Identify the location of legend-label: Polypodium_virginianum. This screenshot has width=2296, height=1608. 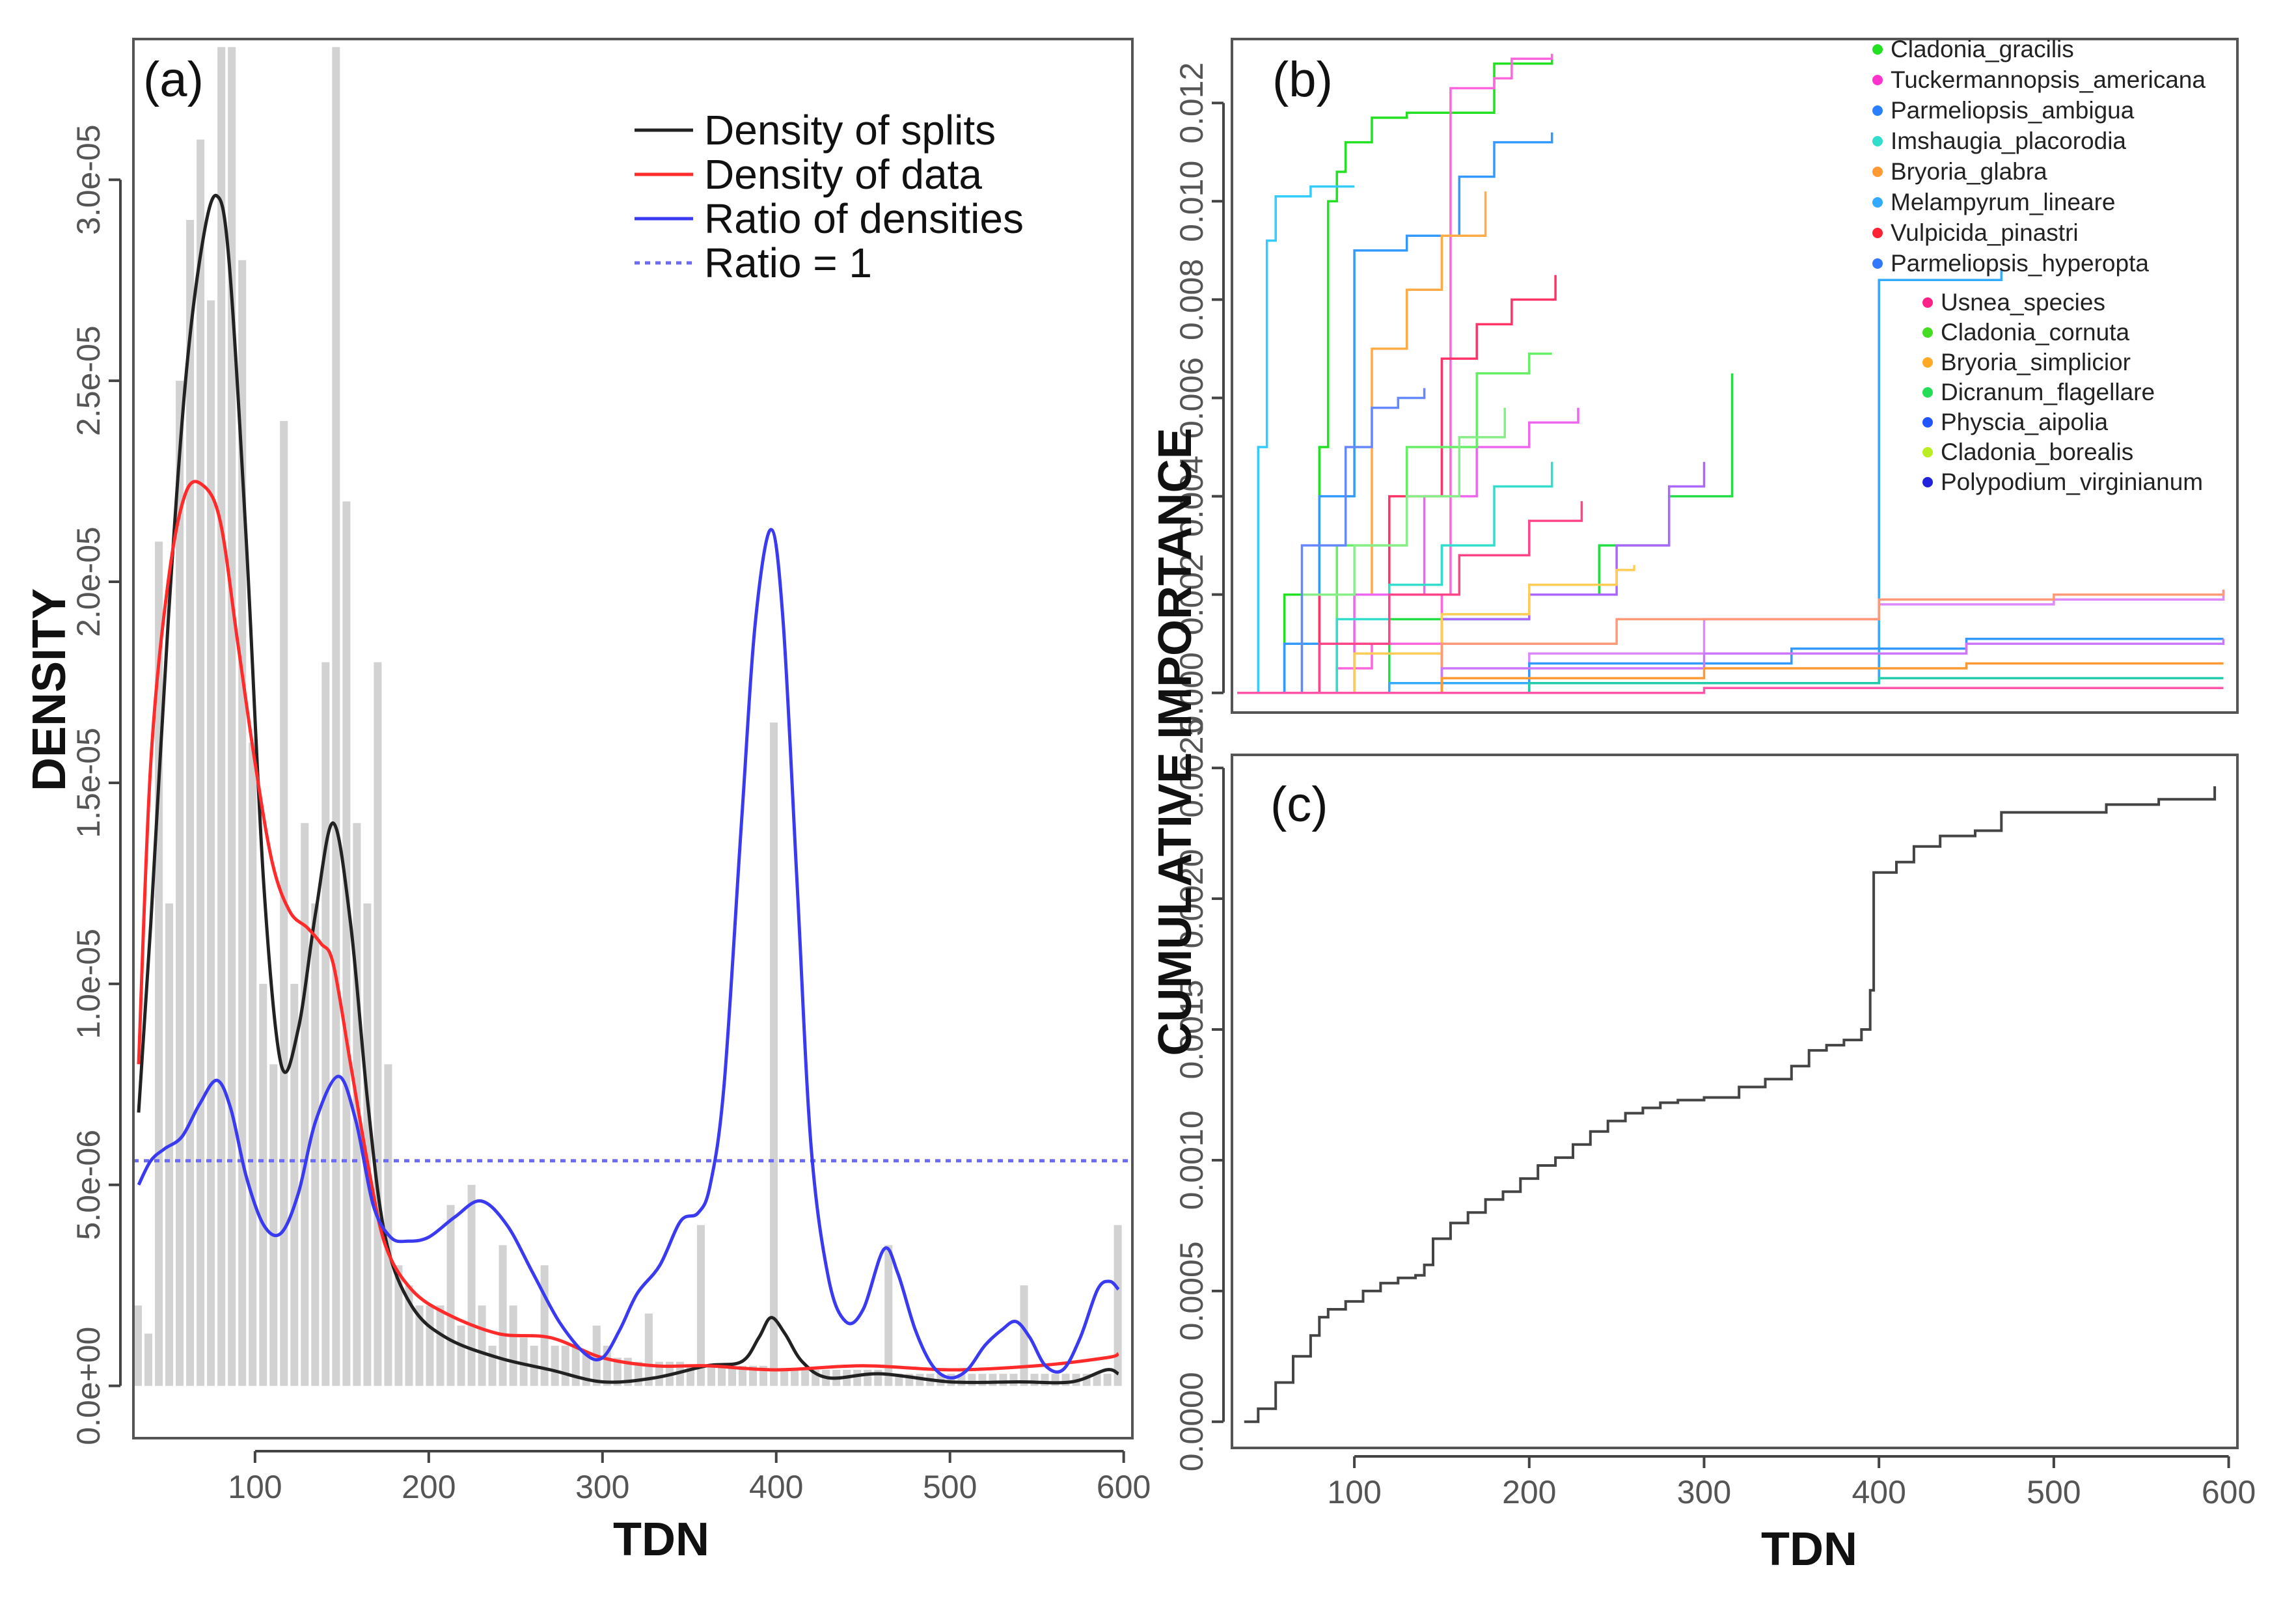
(2072, 482).